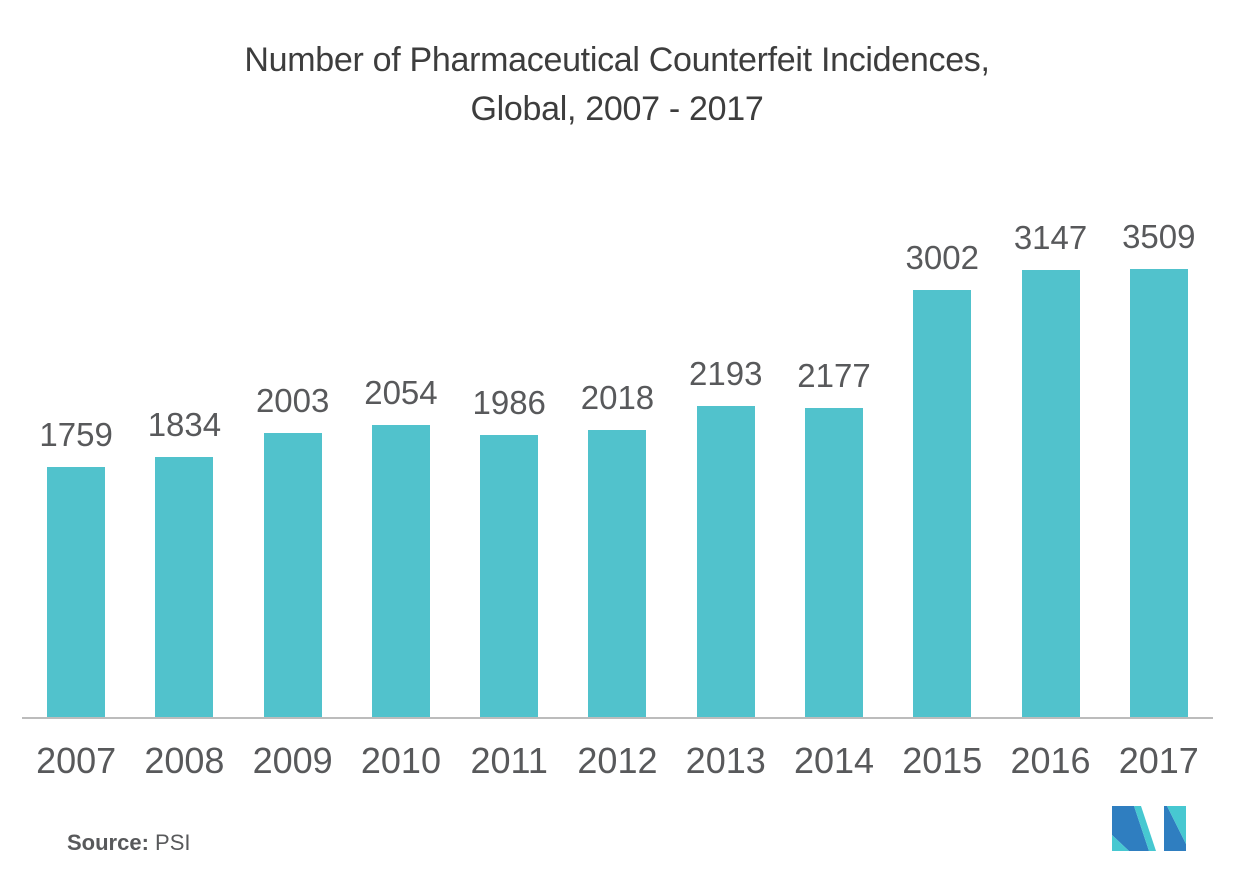  What do you see at coordinates (1050, 760) in the screenshot?
I see `x-axis-label: 2016` at bounding box center [1050, 760].